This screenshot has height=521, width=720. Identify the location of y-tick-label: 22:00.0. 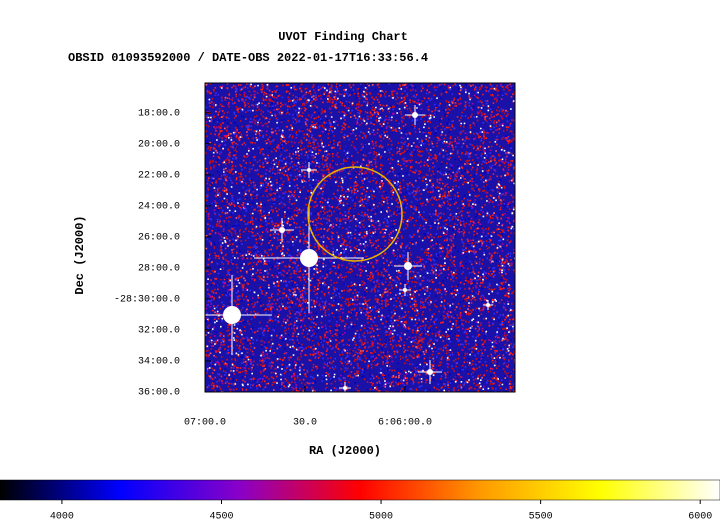
(159, 176).